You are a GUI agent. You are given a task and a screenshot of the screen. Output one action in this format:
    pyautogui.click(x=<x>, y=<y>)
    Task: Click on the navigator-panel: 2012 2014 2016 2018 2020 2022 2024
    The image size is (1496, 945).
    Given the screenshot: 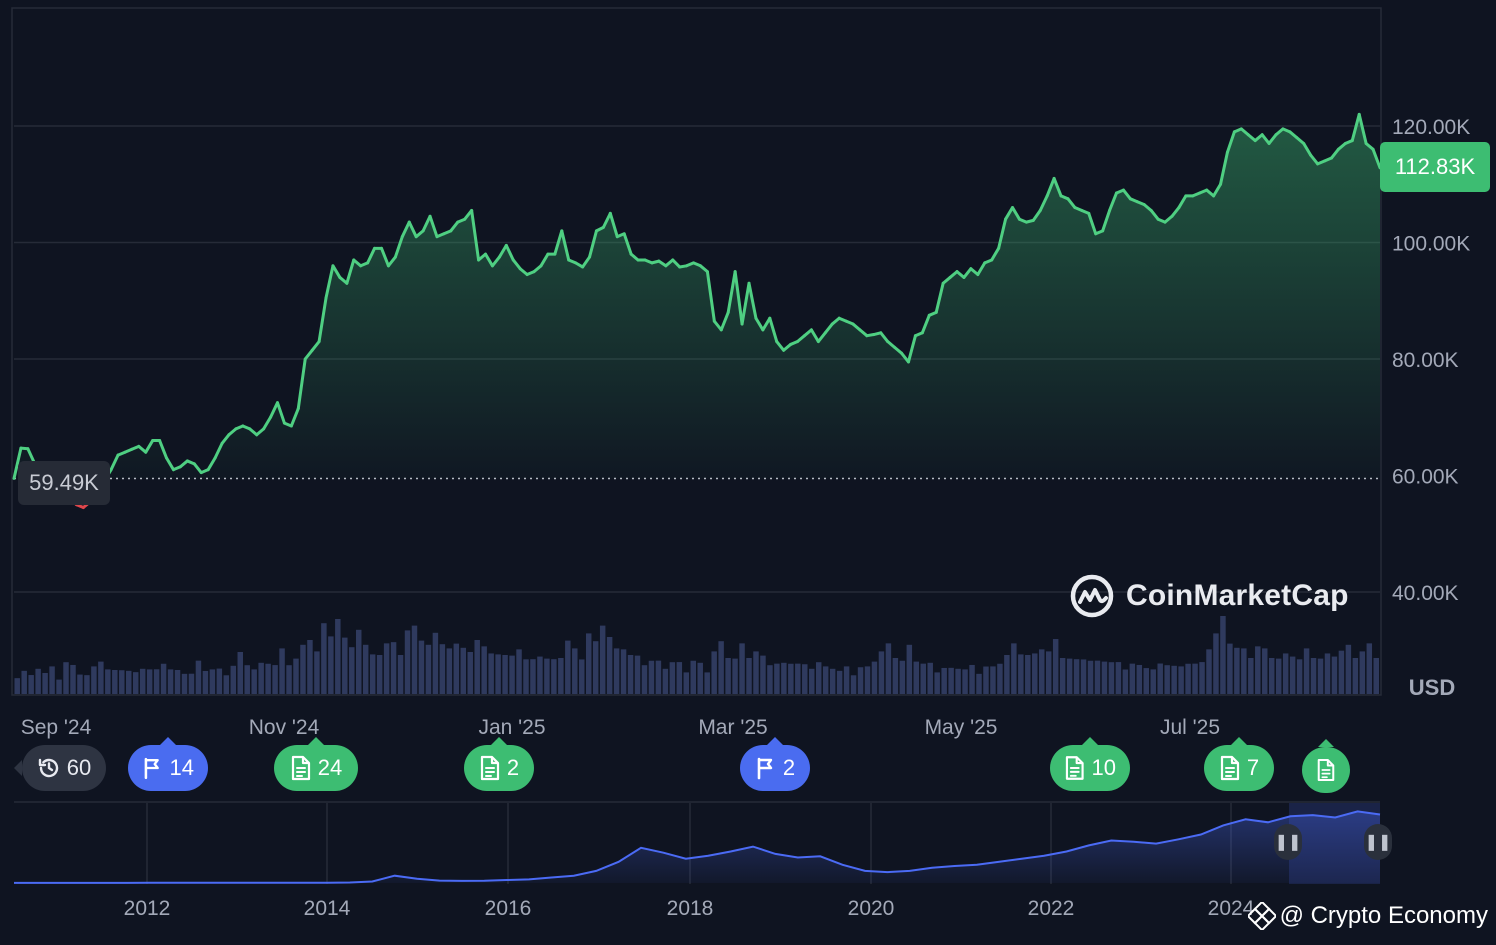 What is the action you would take?
    pyautogui.click(x=697, y=860)
    